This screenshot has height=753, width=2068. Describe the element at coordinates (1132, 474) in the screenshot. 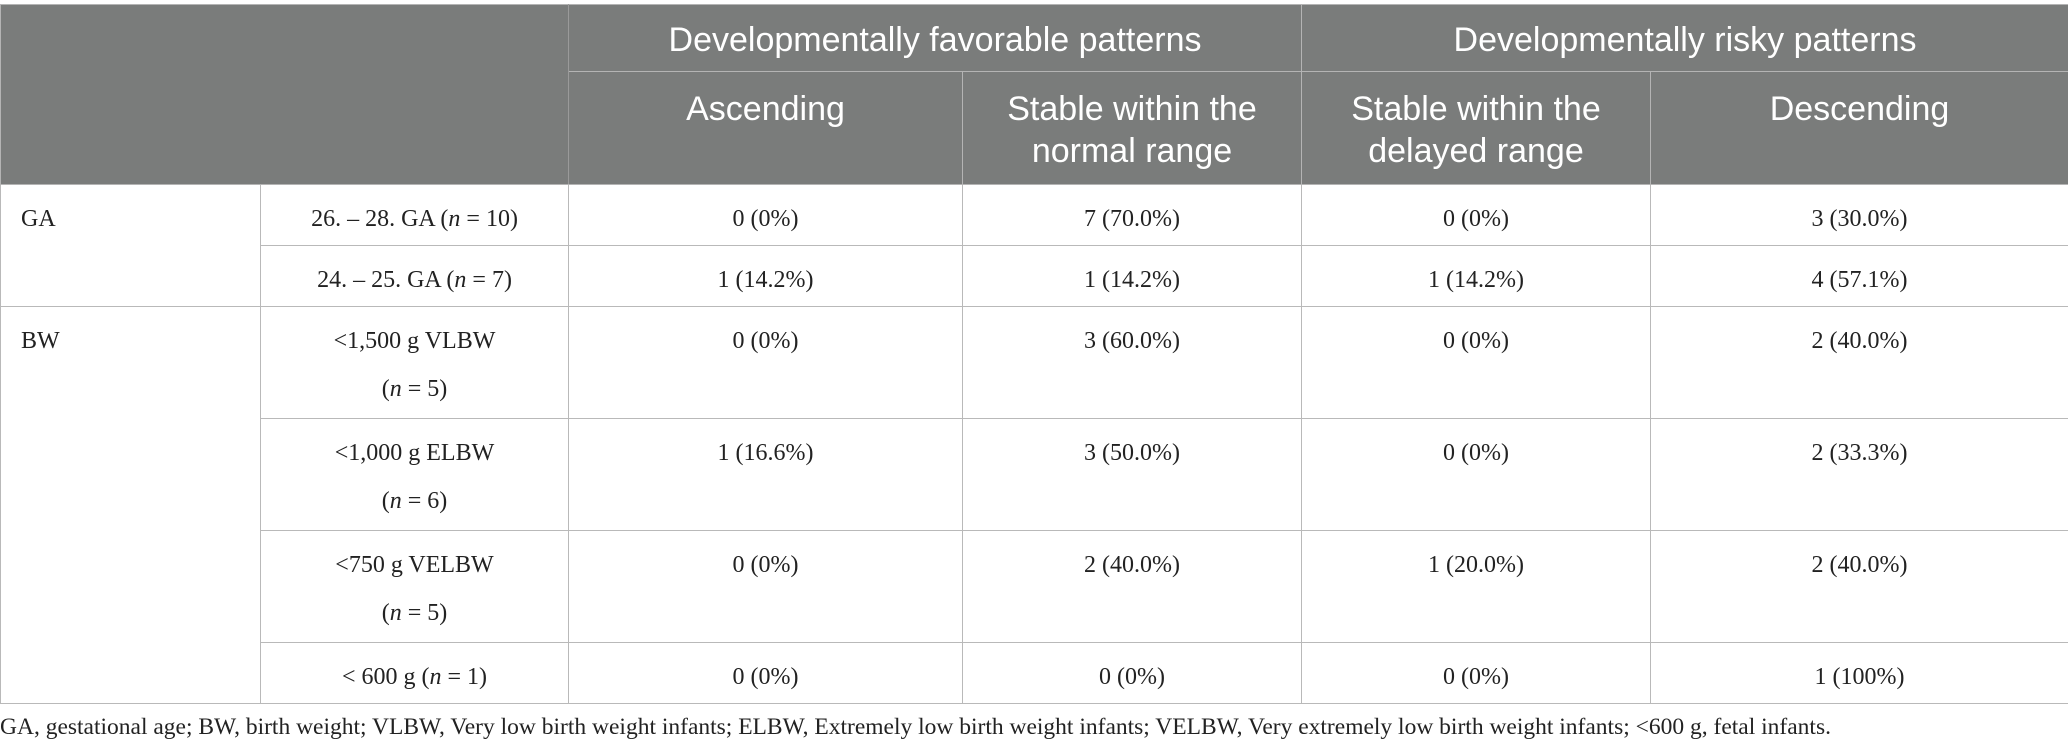

I see `value-cell: 3 (50.0%)` at that location.